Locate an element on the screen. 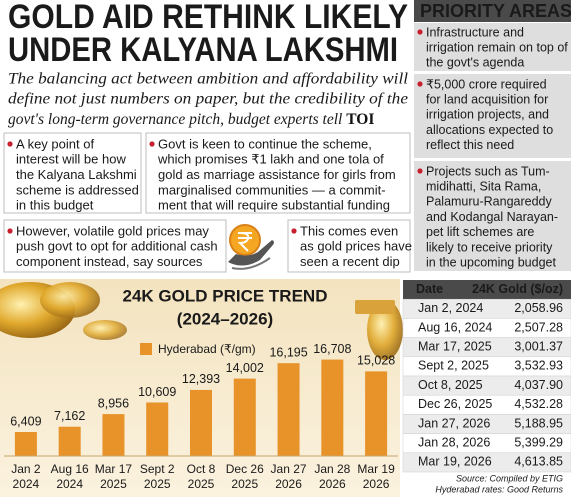 The image size is (571, 497). point-line: However, volatile gold prices may is located at coordinates (112, 230).